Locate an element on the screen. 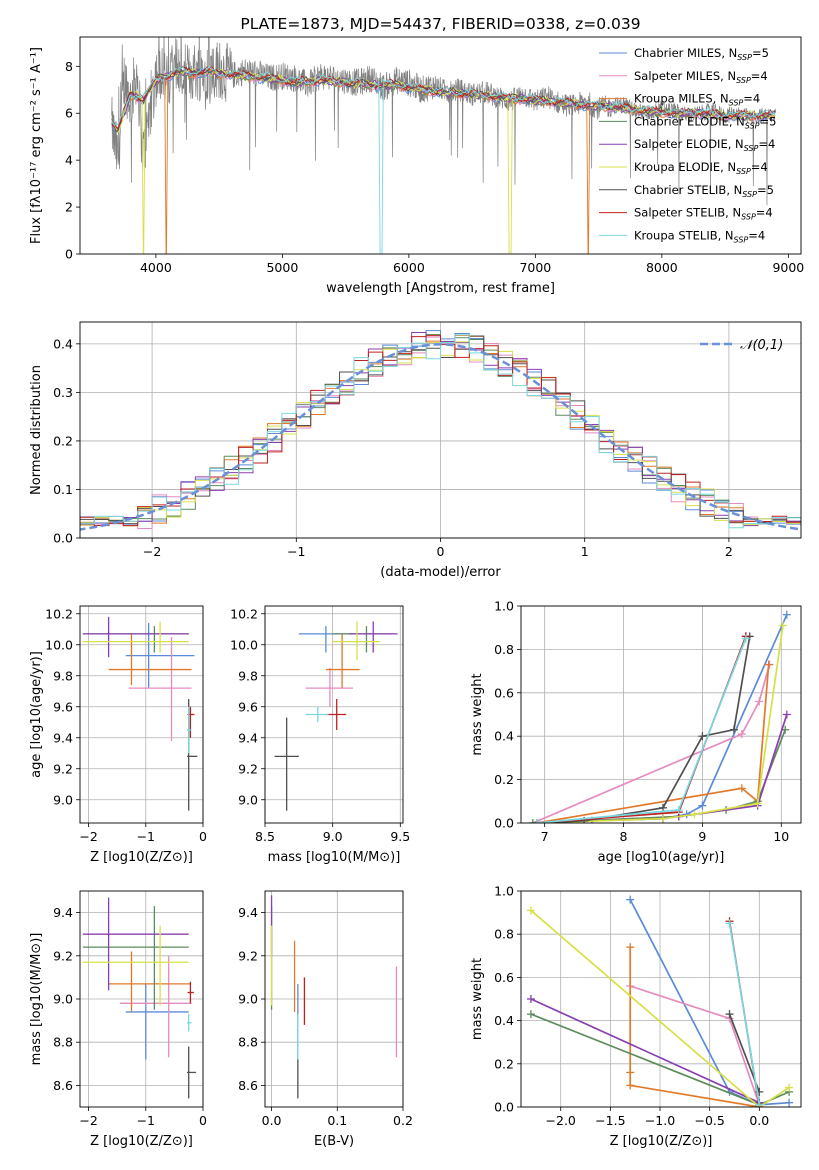  y-tick-label: 8 is located at coordinates (69, 66).